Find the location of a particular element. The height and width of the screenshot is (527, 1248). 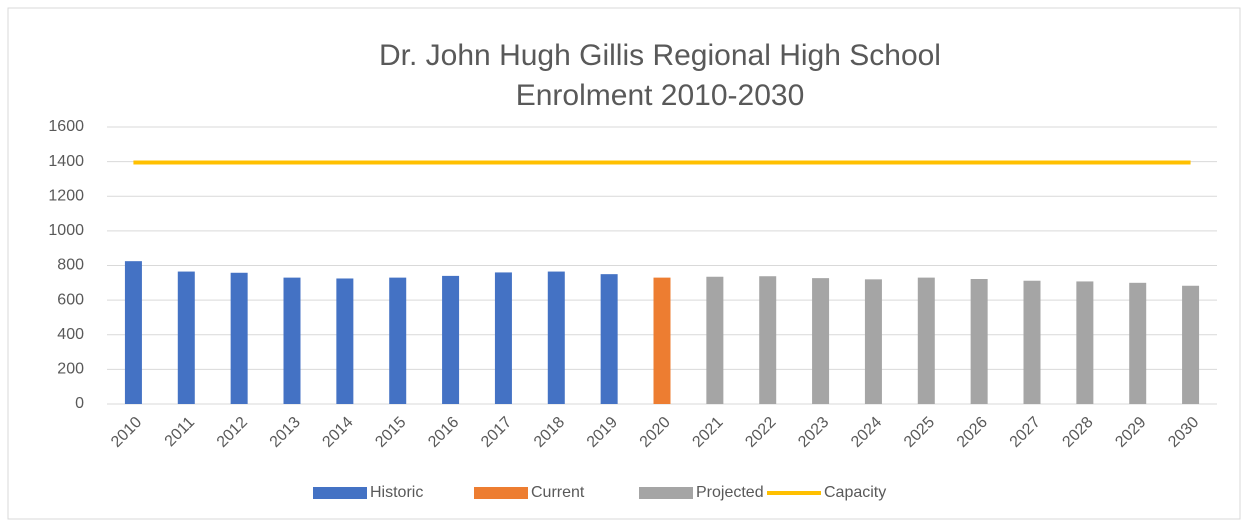

legend-label: Historic is located at coordinates (396, 492).